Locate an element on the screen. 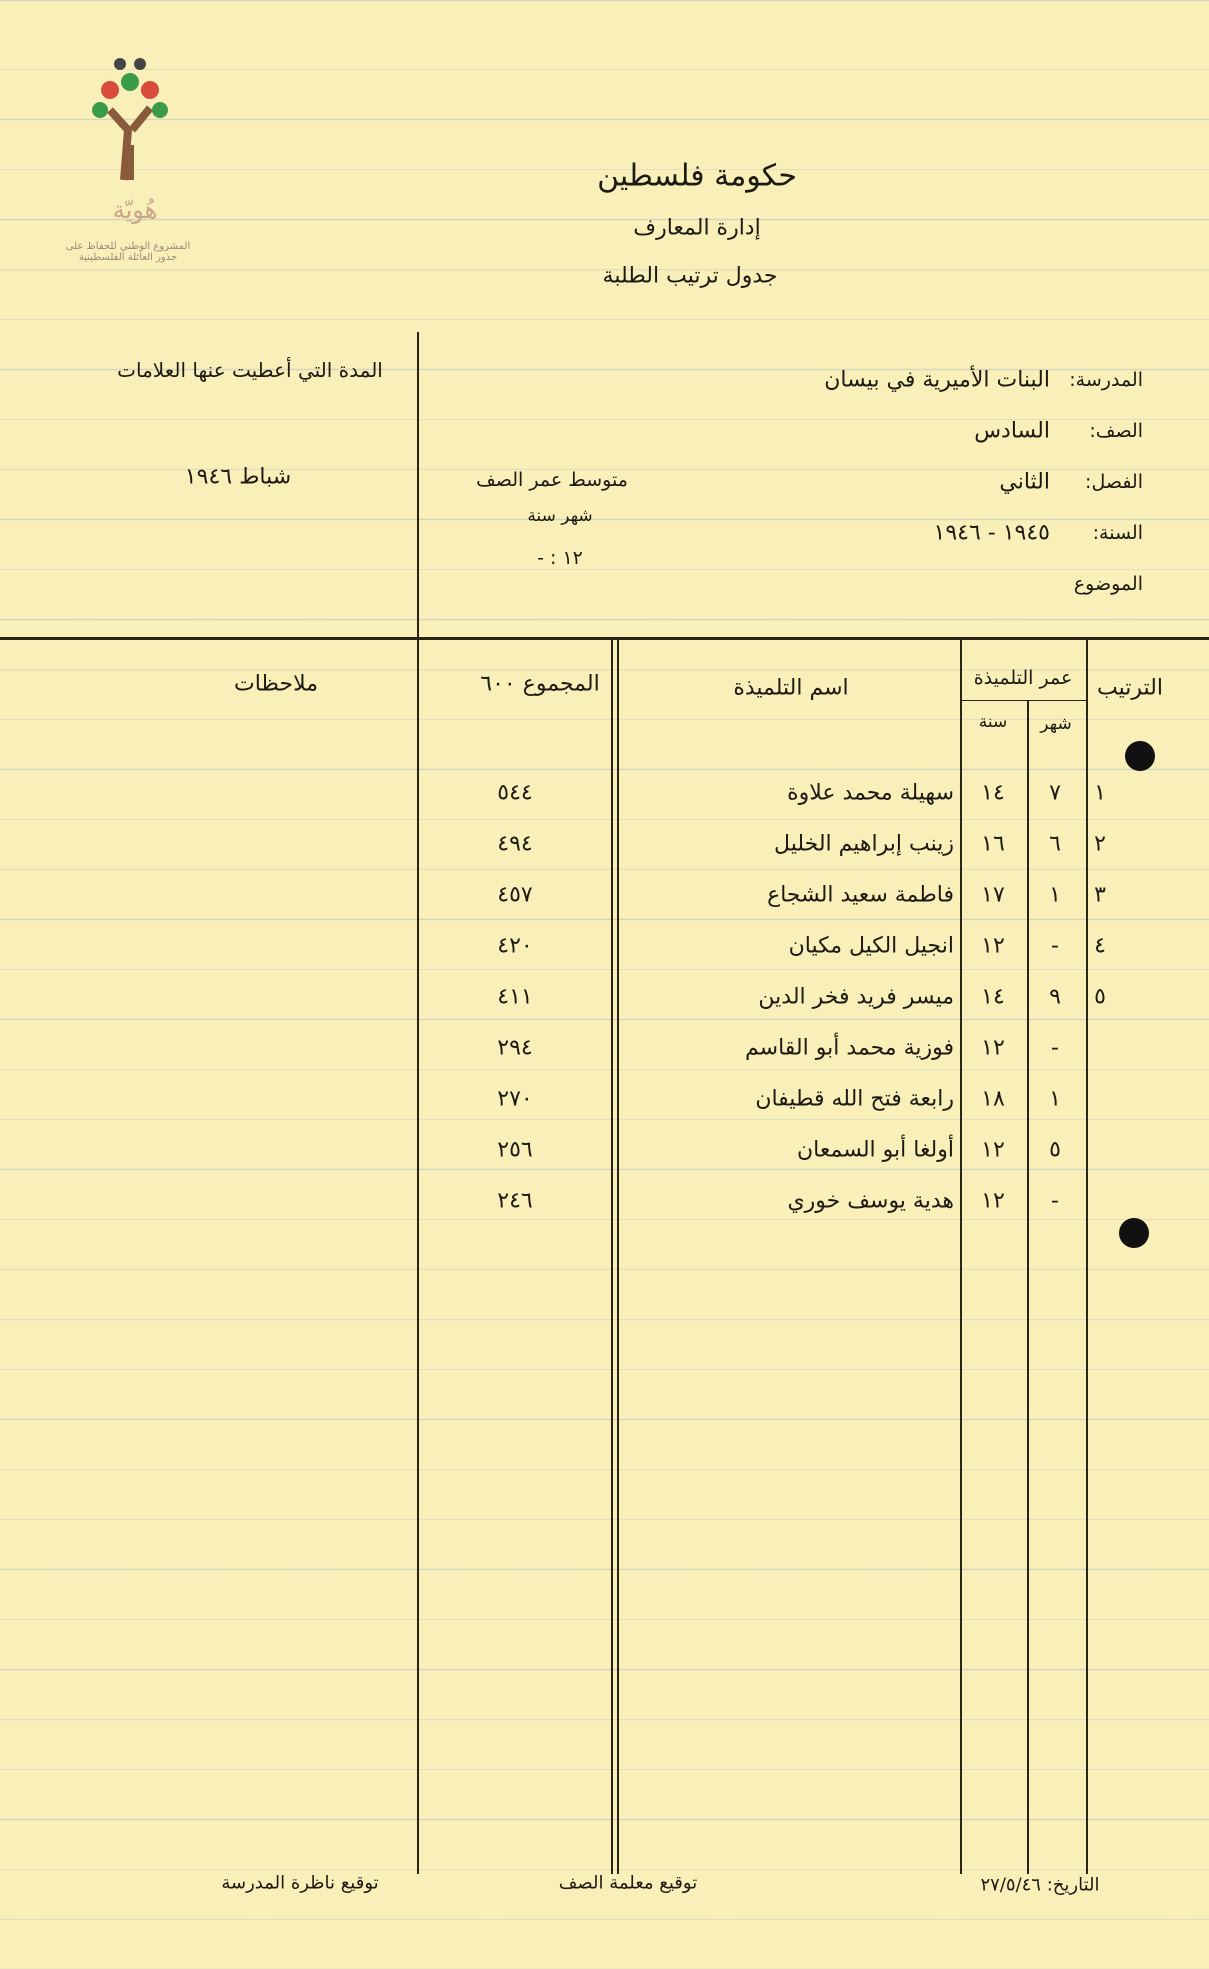 The height and width of the screenshot is (1969, 1209). cell-name: رابعة فتح الله قطيفان is located at coordinates (854, 1099).